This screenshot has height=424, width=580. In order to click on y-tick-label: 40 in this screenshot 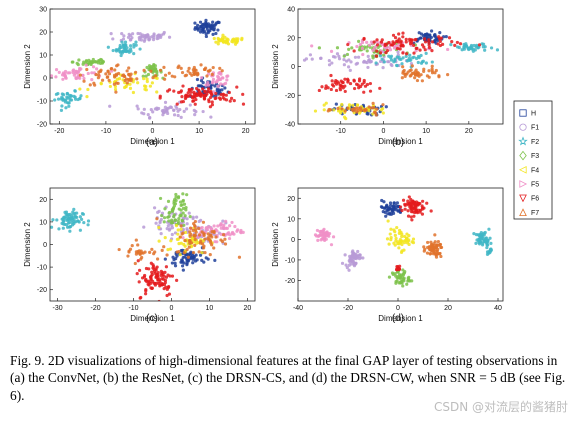, I will do `click(291, 10)`.